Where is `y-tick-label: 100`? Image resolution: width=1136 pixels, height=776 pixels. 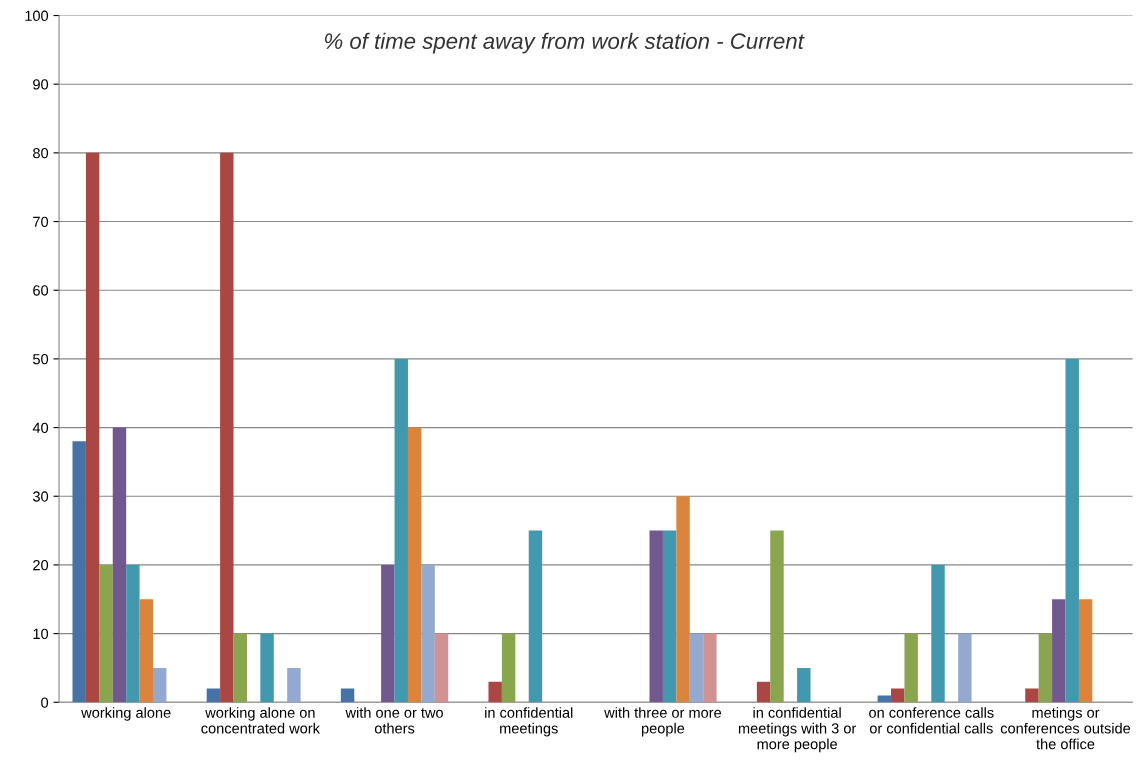 y-tick-label: 100 is located at coordinates (37, 15).